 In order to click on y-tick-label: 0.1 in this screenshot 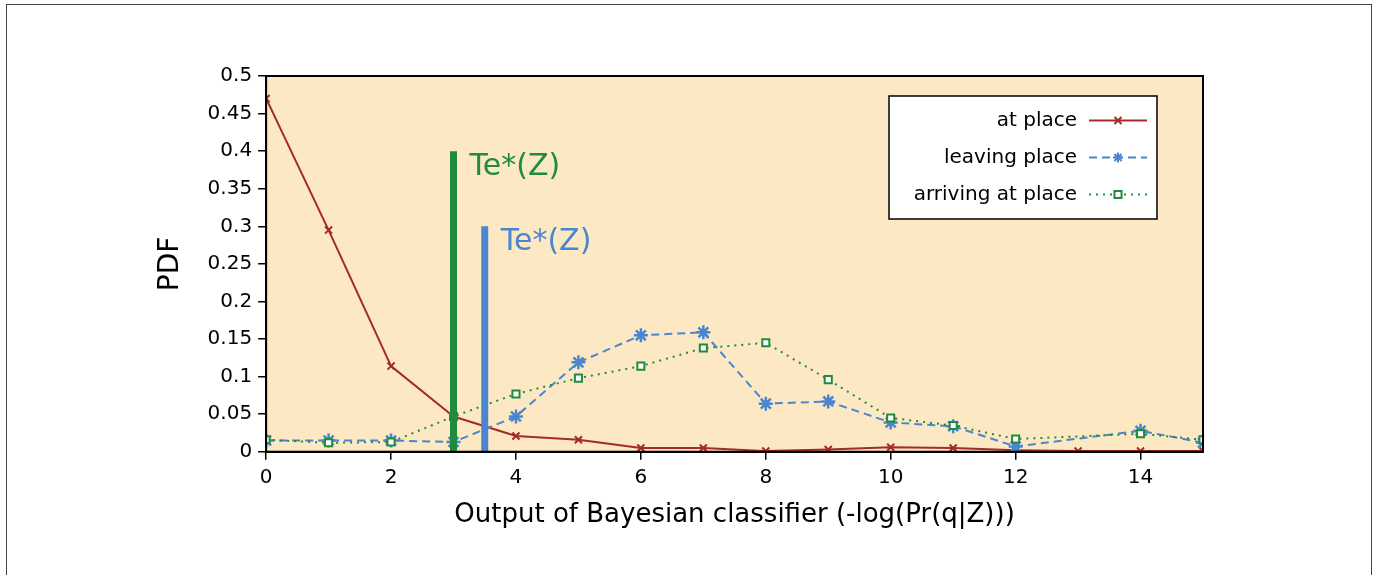, I will do `click(236, 374)`.